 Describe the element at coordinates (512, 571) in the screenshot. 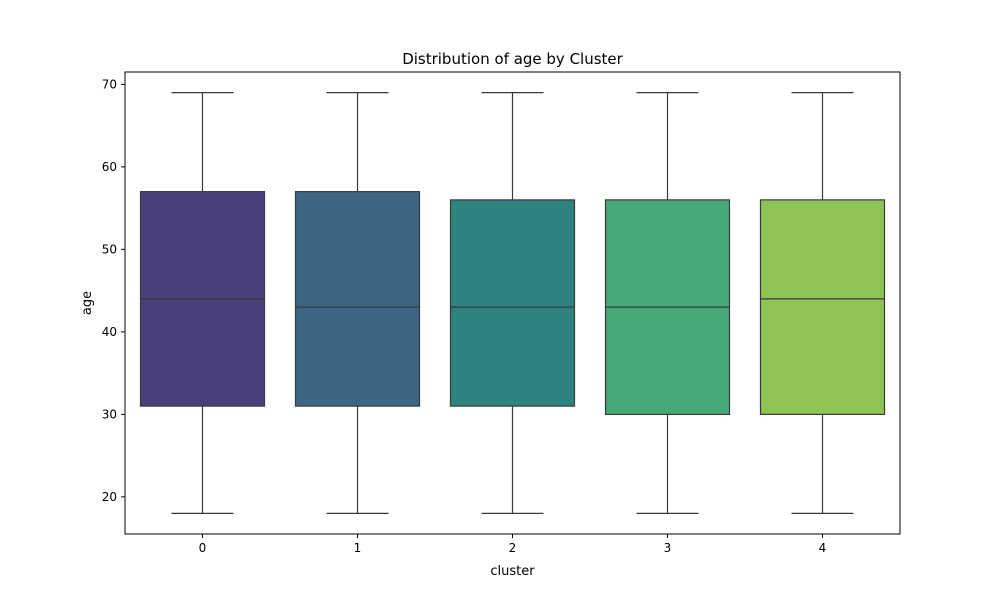

I see `x-axis-label: cluster` at that location.